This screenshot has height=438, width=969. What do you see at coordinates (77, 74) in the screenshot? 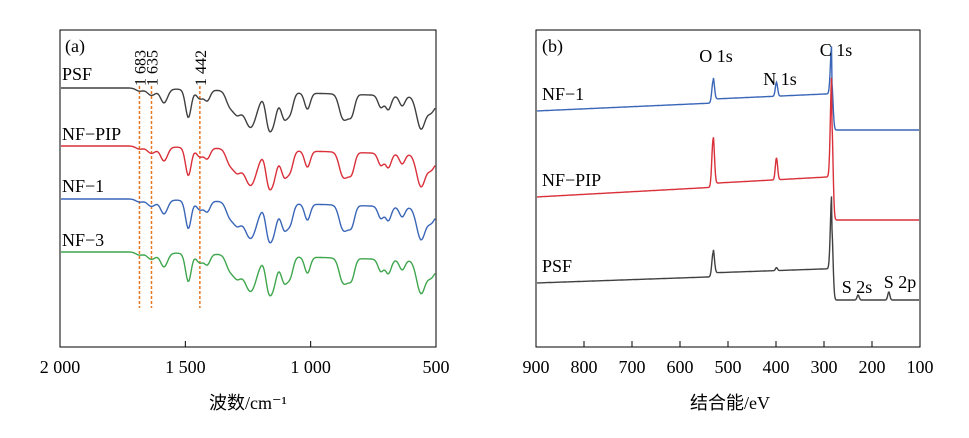
I see `panel-a-series-label: PSF` at bounding box center [77, 74].